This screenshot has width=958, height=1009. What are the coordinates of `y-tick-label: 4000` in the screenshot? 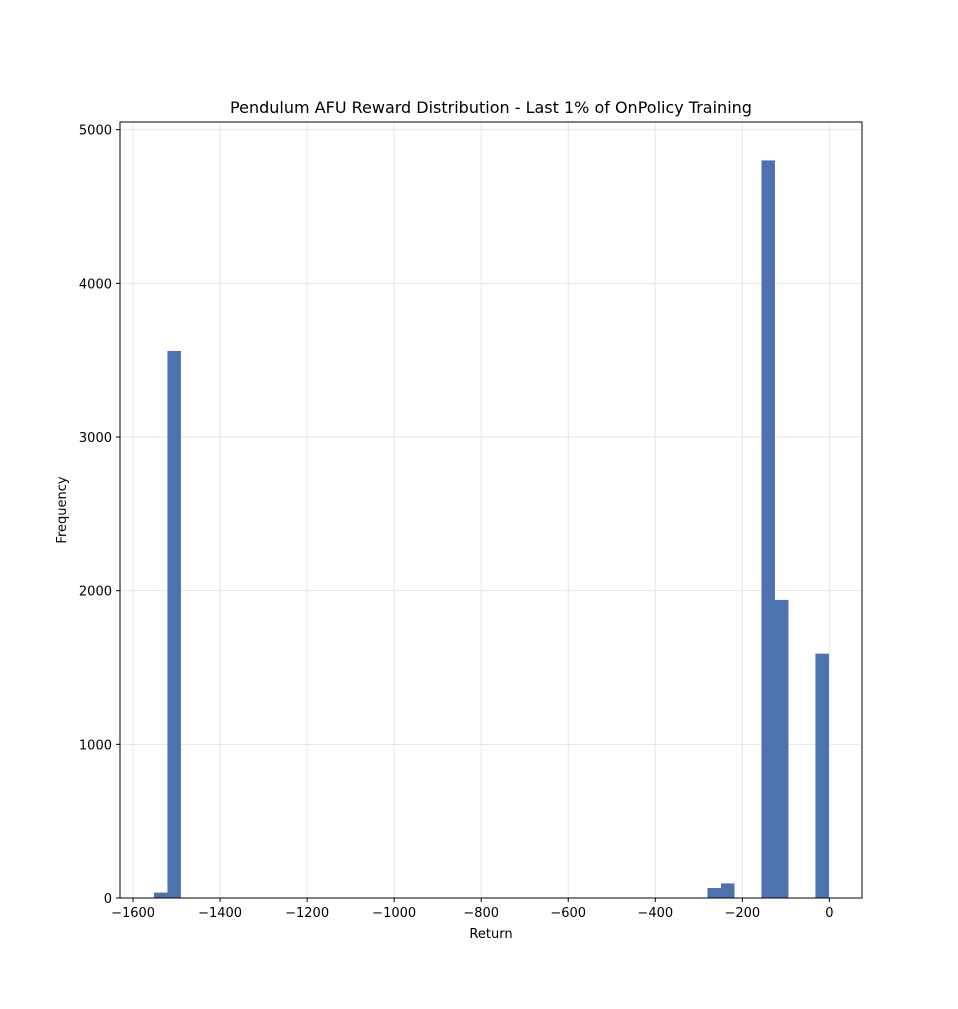 It's located at (95, 284).